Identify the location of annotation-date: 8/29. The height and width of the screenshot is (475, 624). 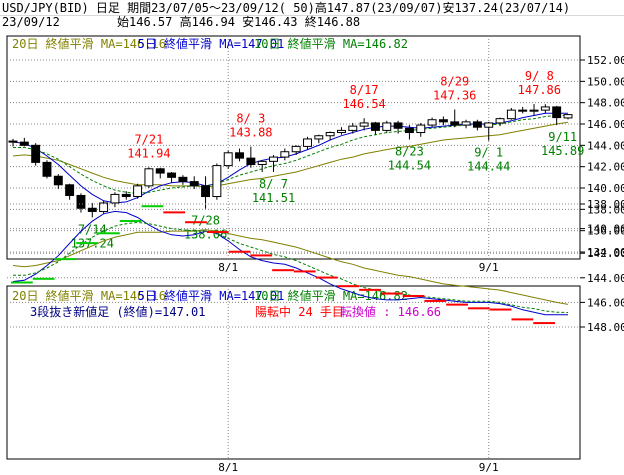
(454, 81).